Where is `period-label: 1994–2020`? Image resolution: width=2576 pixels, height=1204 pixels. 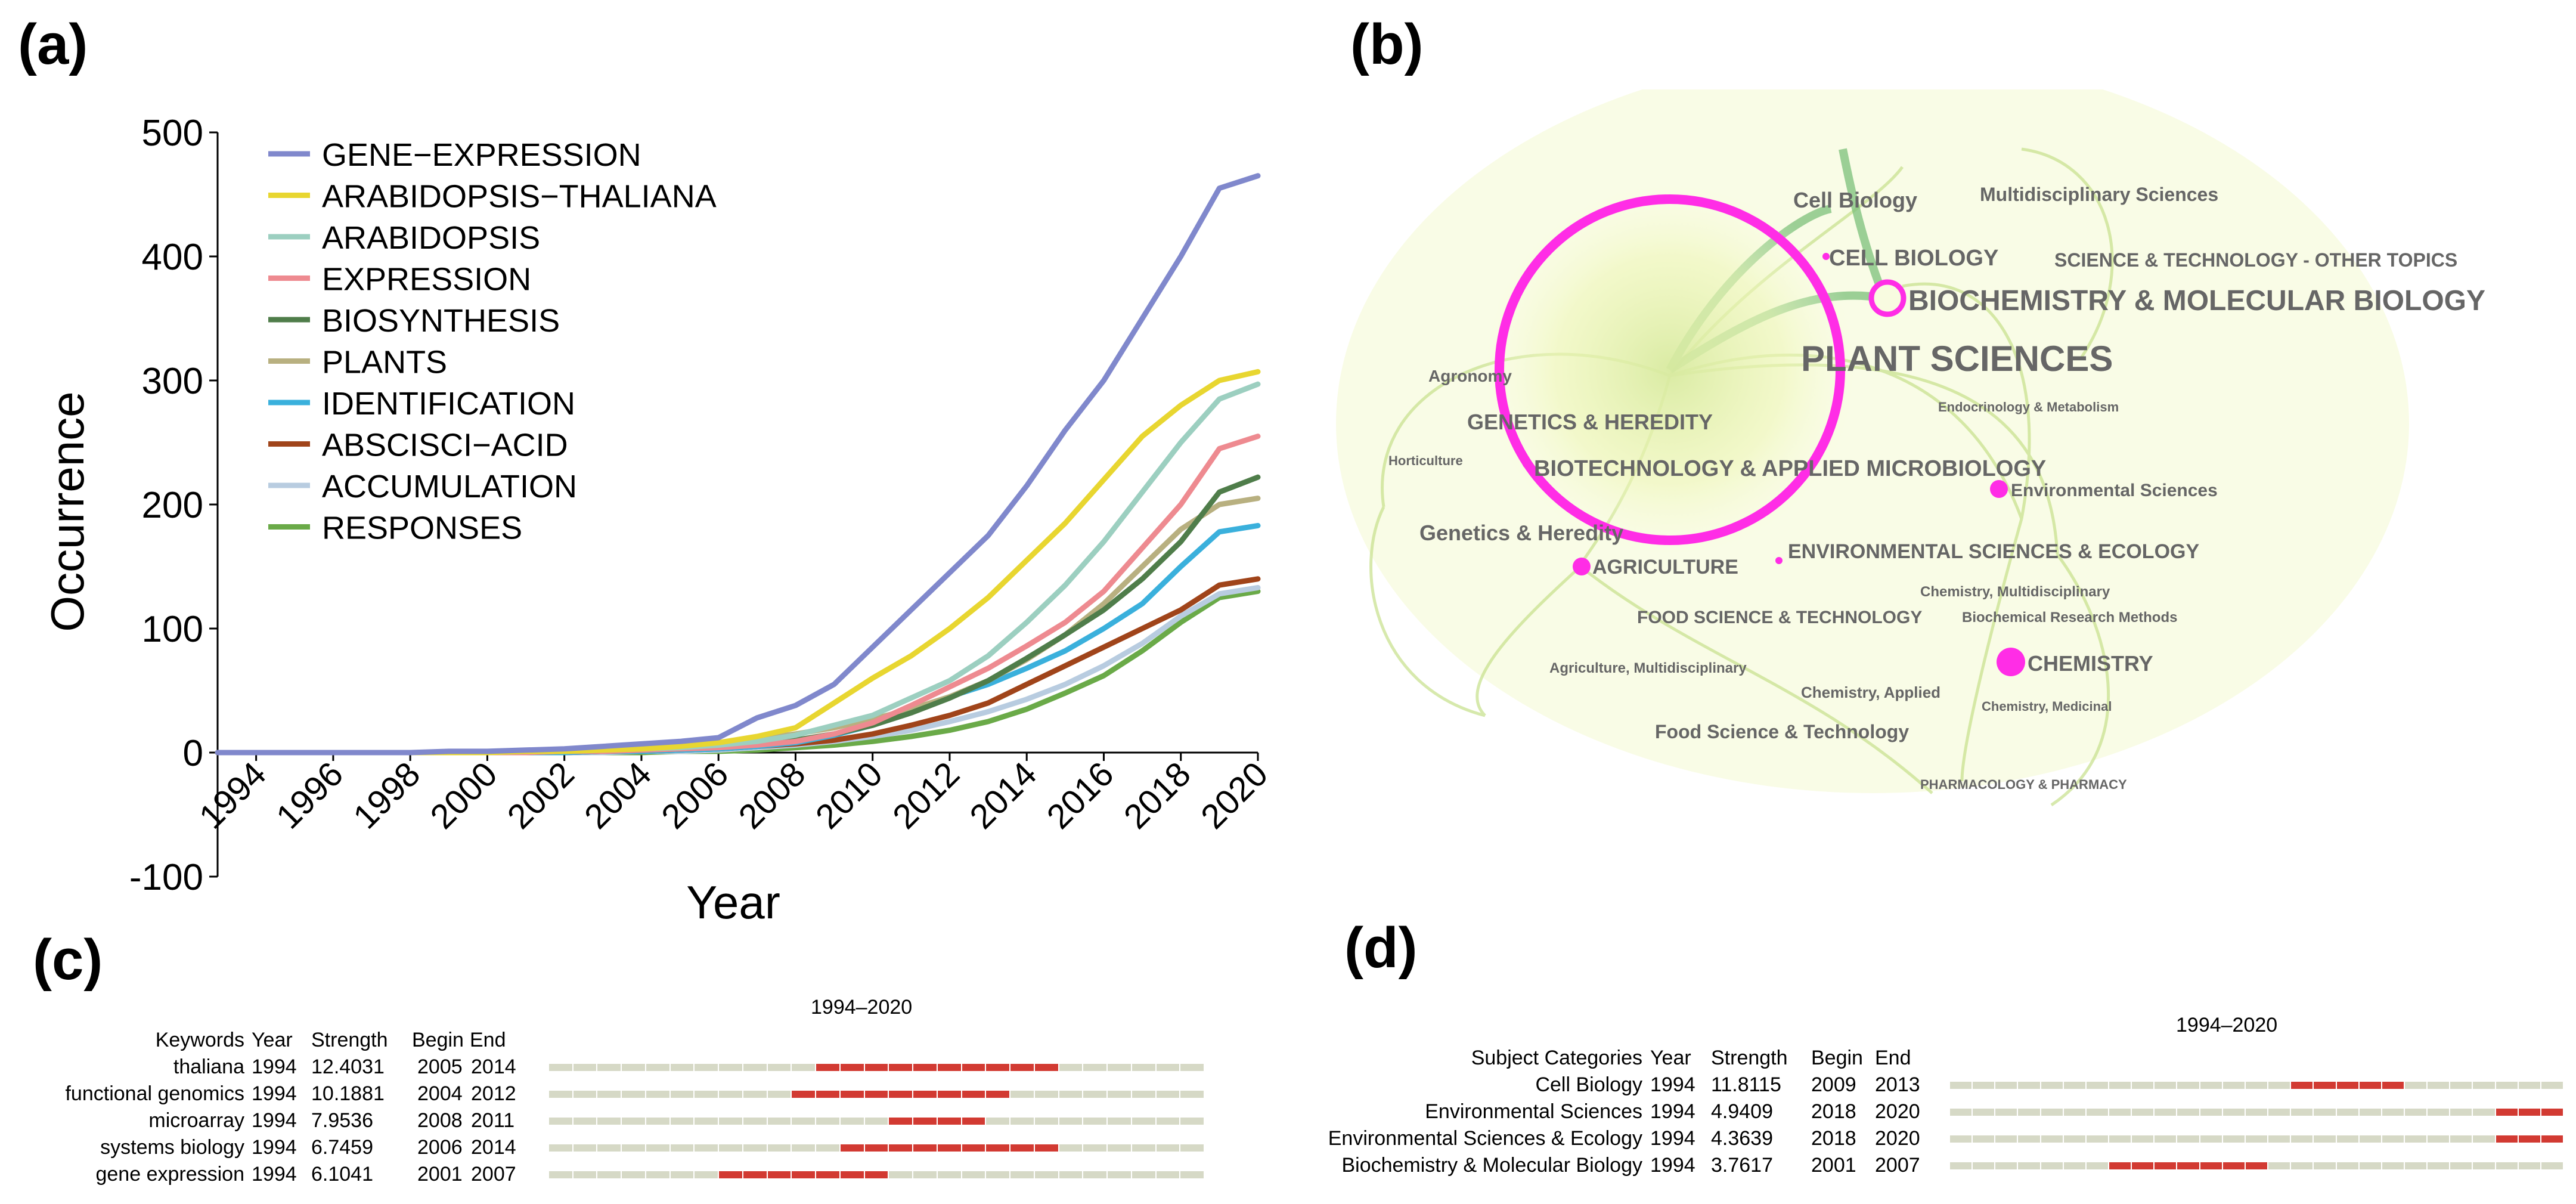
period-label: 1994–2020 is located at coordinates (2227, 1025).